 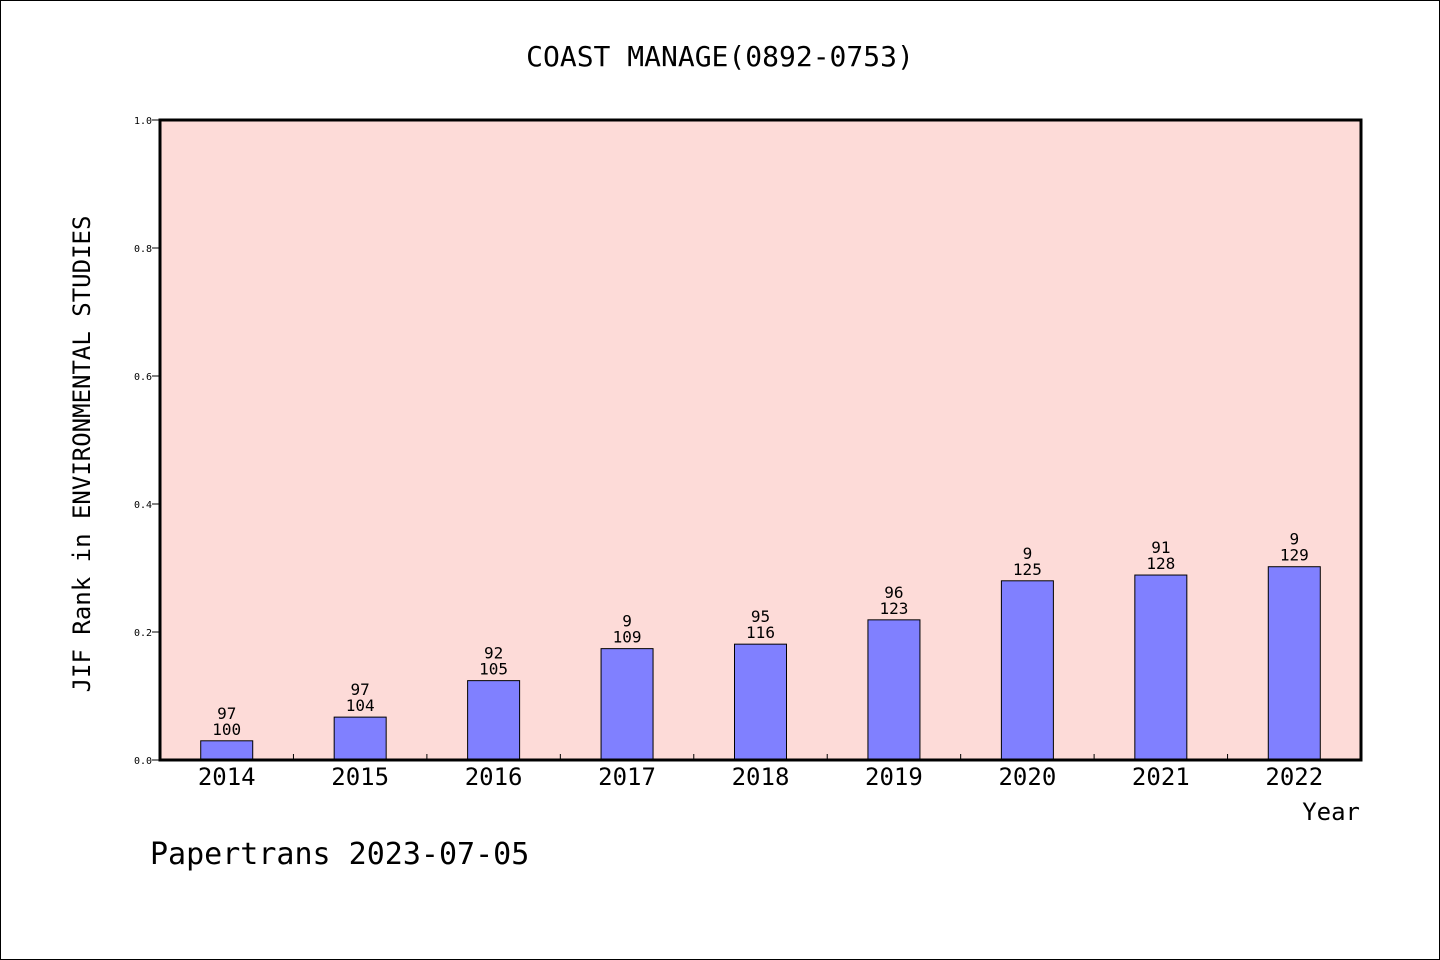 What do you see at coordinates (143, 377) in the screenshot?
I see `y-tick-label: 0.6` at bounding box center [143, 377].